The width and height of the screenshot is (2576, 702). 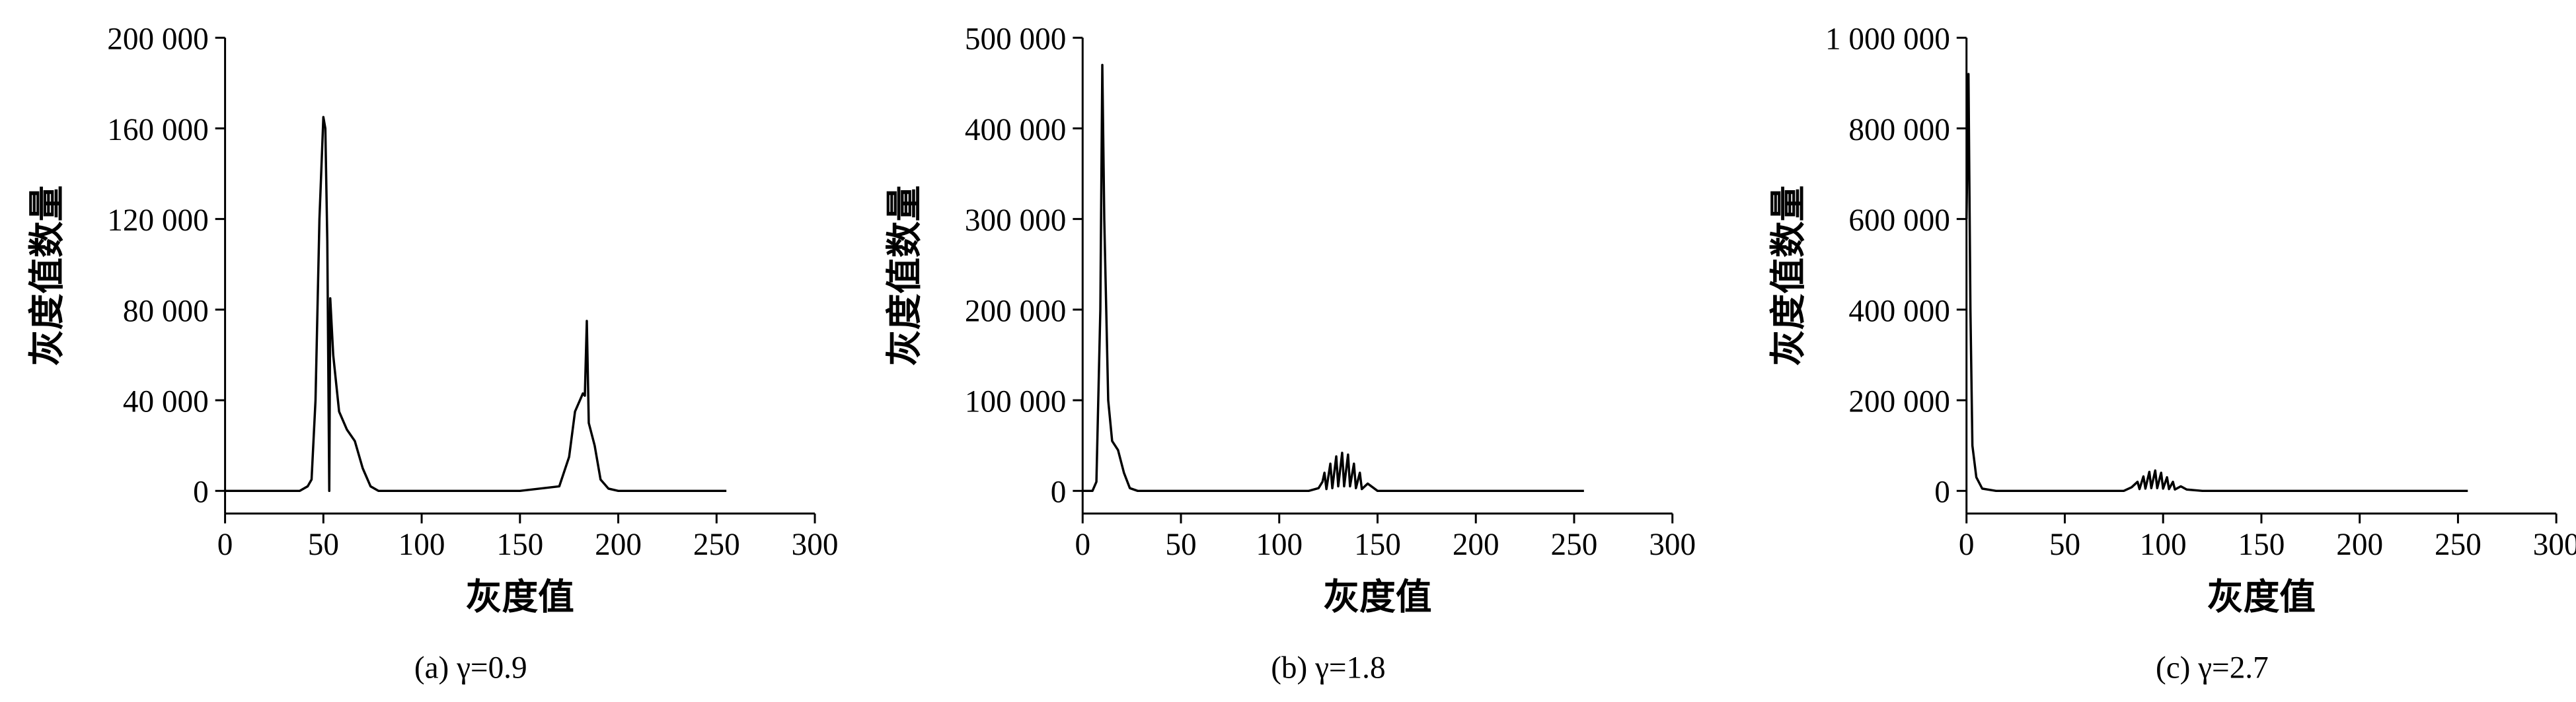 I want to click on y-tick-label: 120 000, so click(x=157, y=220).